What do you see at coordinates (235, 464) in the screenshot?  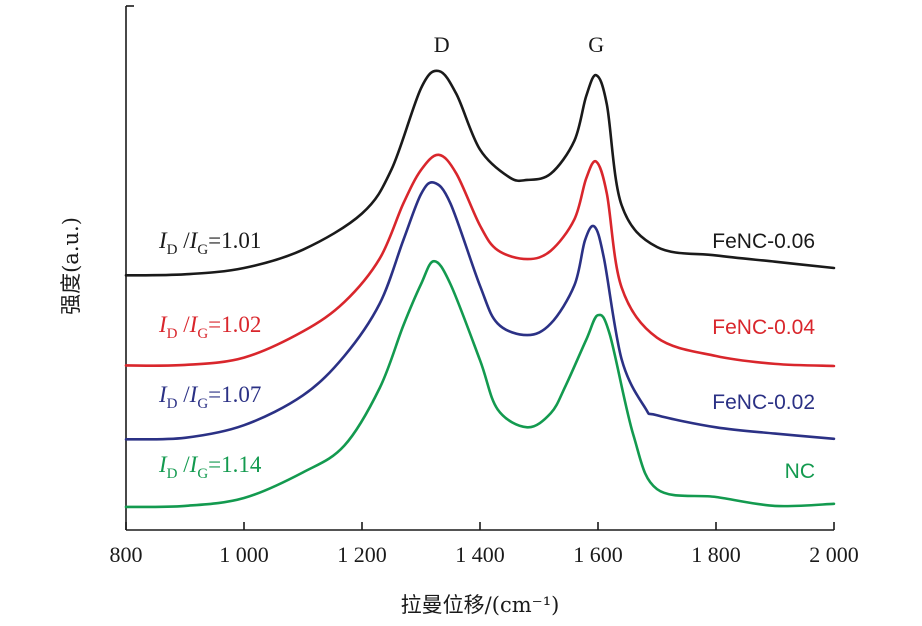 I see `ratio-part-value: =1.14` at bounding box center [235, 464].